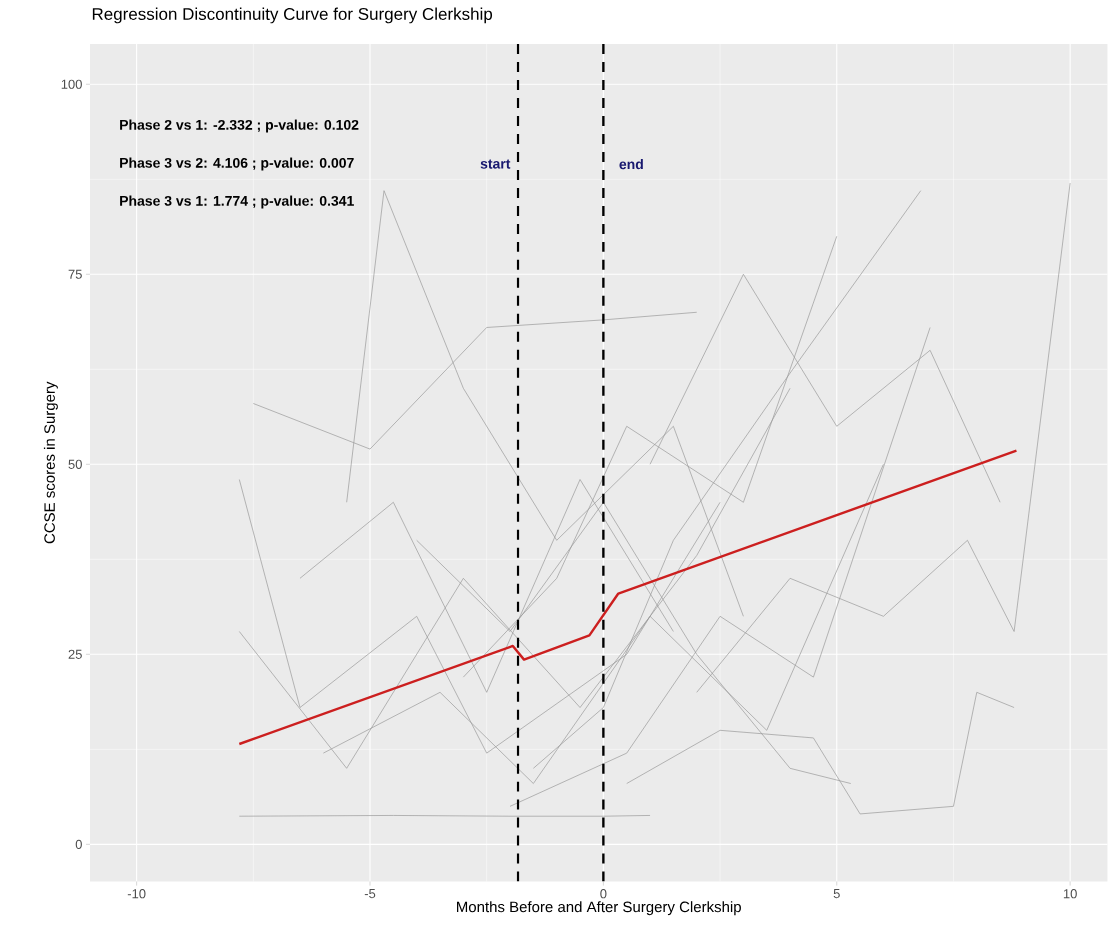  Describe the element at coordinates (599, 908) in the screenshot. I see `x-axis-title: Months Before and After Surgery Clerkship` at that location.